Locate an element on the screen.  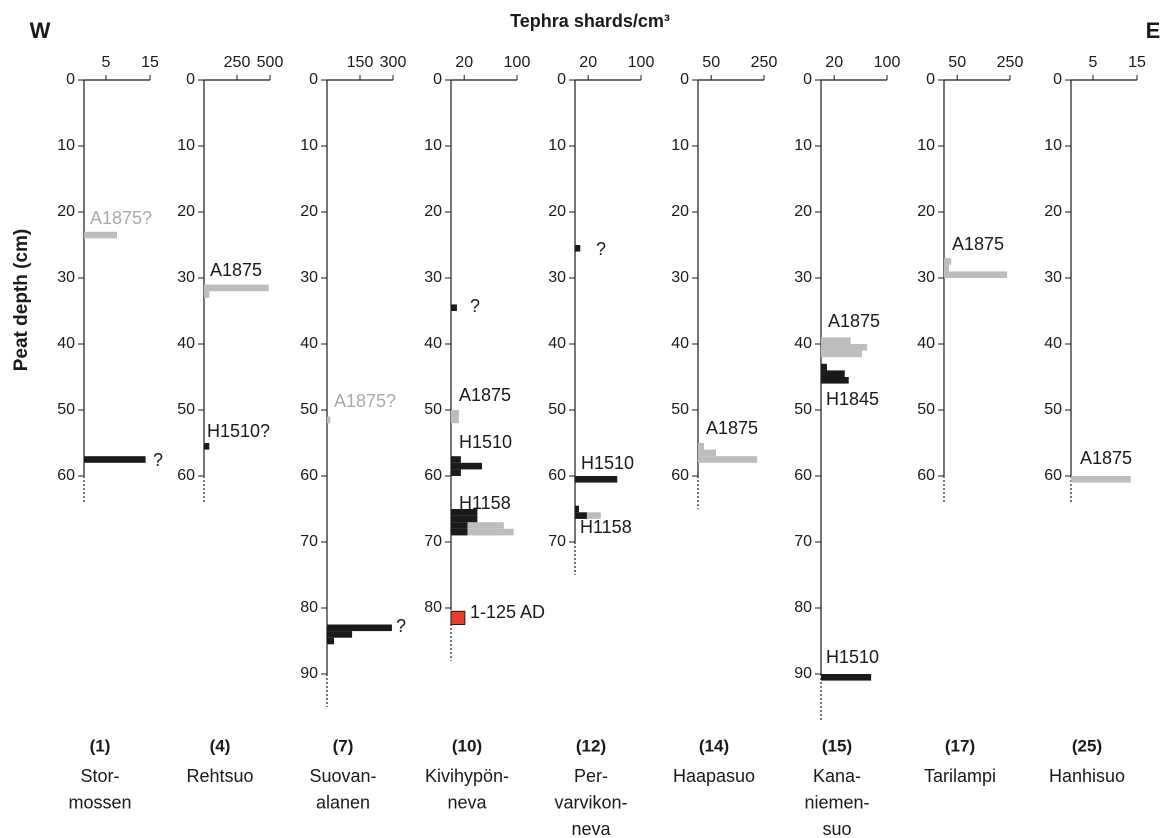
x-tick-label: 15 is located at coordinates (1137, 62).